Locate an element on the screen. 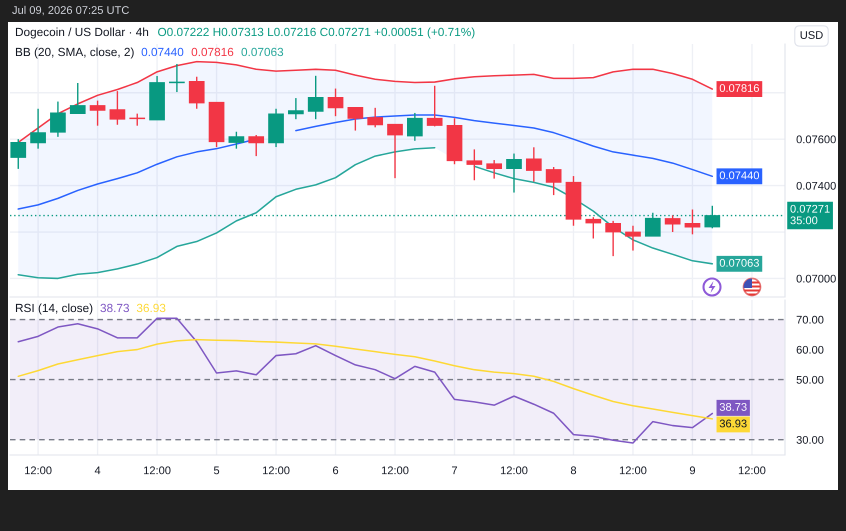  chart-title: Dogecoin / US Dollar · 4h is located at coordinates (82, 33).